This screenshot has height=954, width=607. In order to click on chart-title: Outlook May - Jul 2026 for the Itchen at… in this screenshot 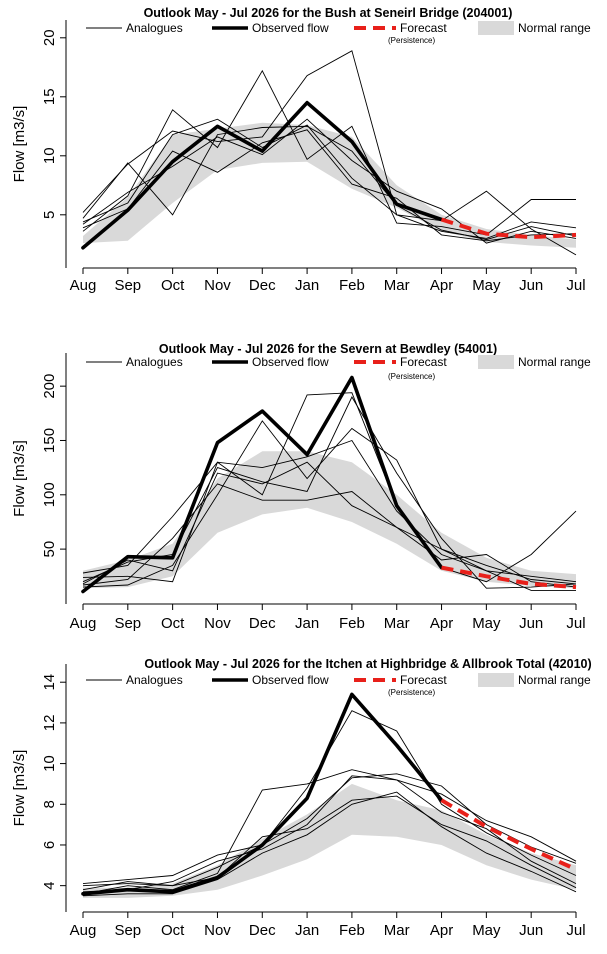, I will do `click(367, 664)`.